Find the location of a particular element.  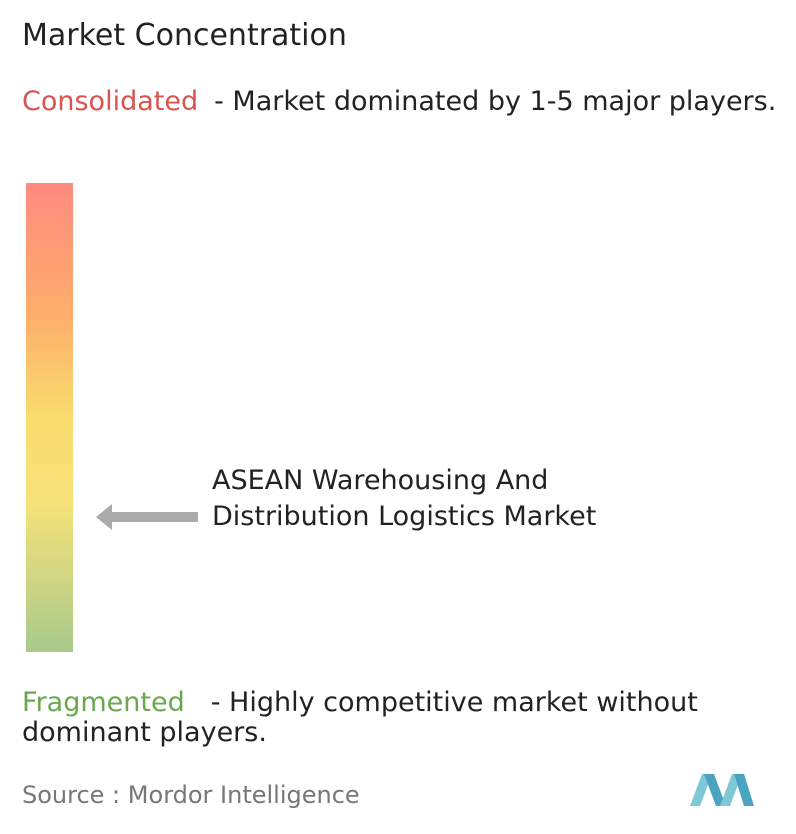

source-name: Mordor Intelligence is located at coordinates (243, 795).